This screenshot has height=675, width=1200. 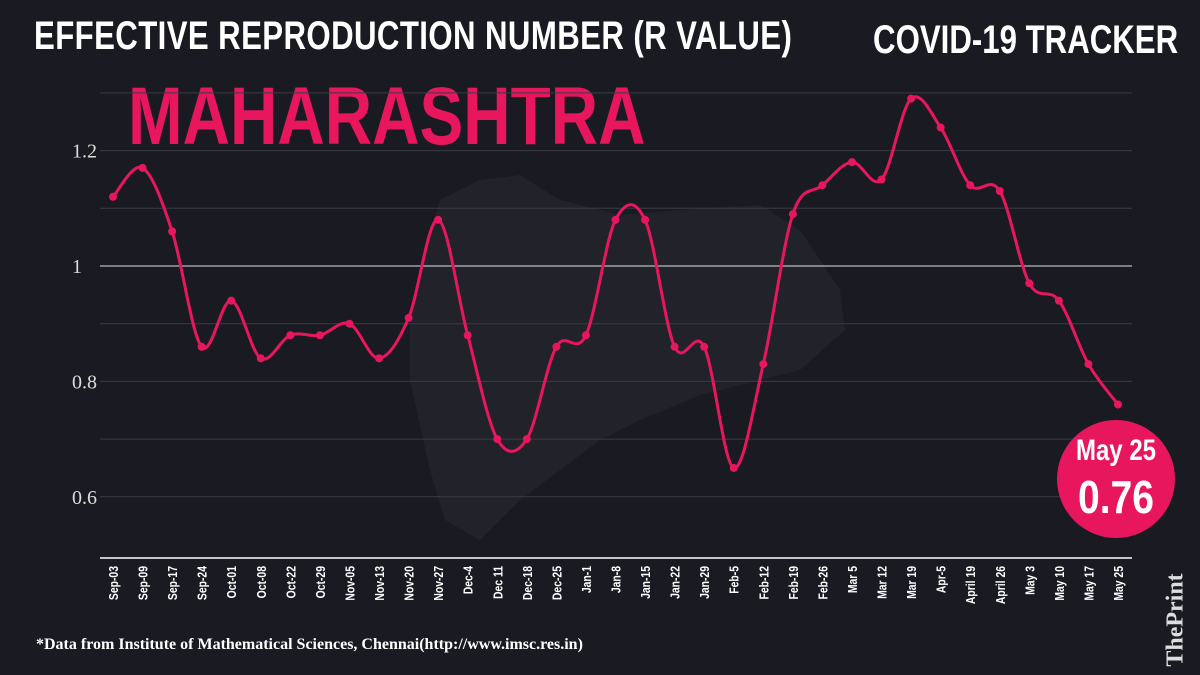 I want to click on x-tick-label: May 25, so click(x=1119, y=583).